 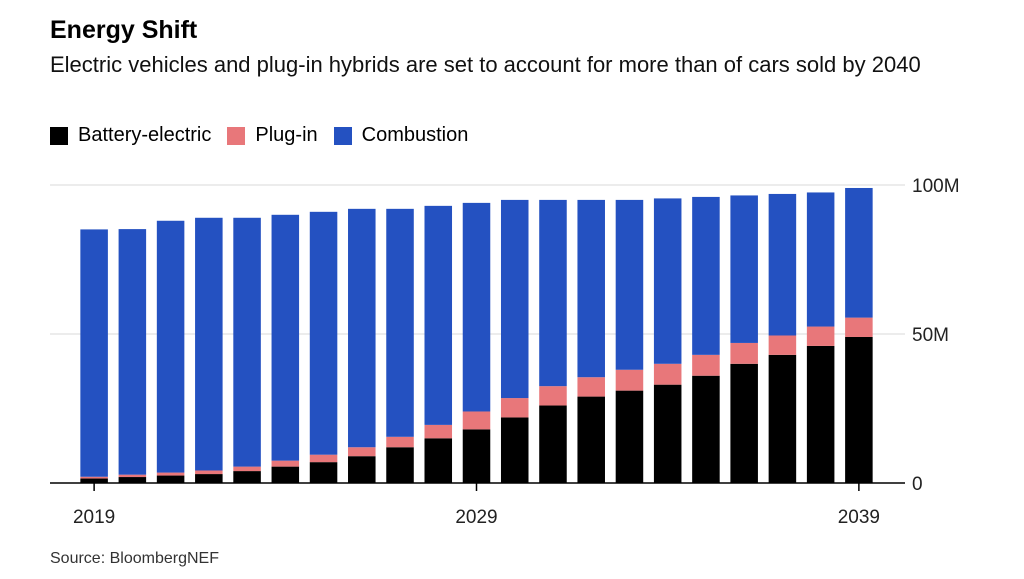 I want to click on legend-item-combustion: Combustion, so click(x=401, y=135).